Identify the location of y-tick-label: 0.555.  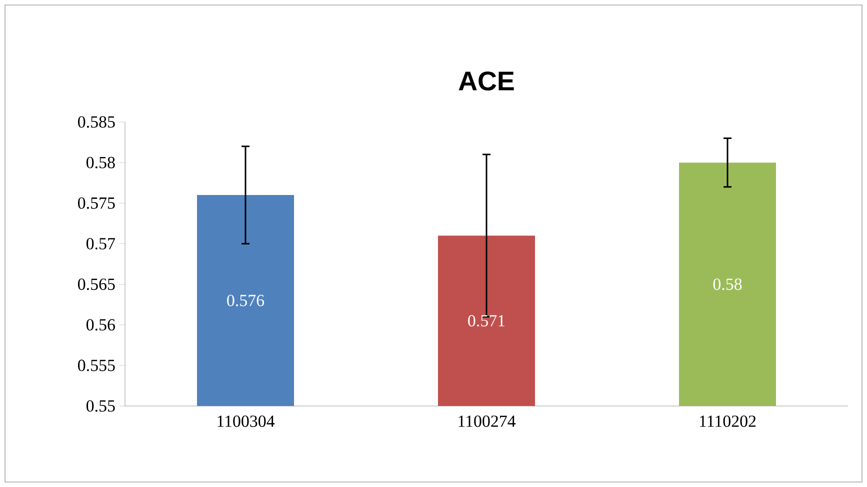
(96, 366).